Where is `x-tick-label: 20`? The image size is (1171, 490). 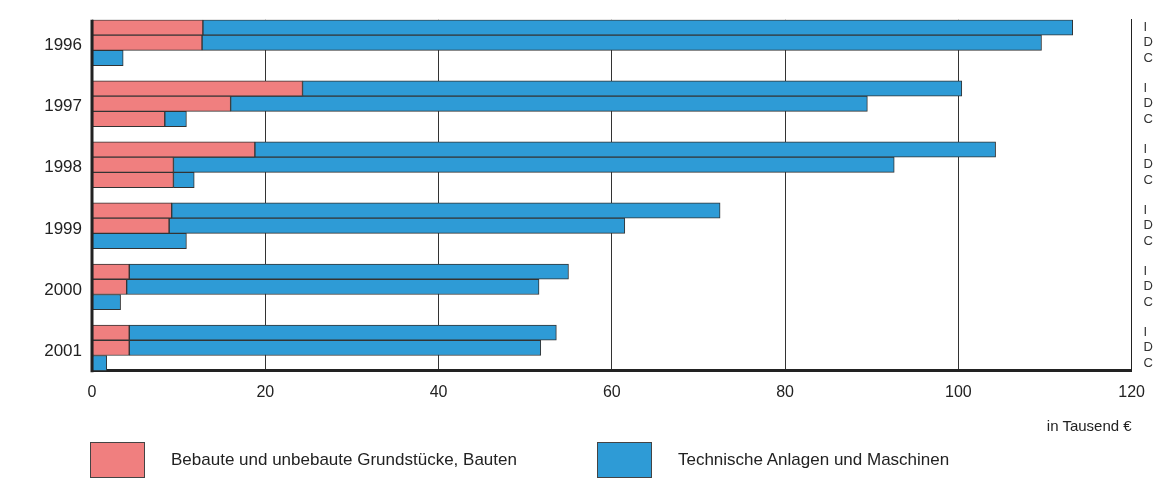 x-tick-label: 20 is located at coordinates (265, 391).